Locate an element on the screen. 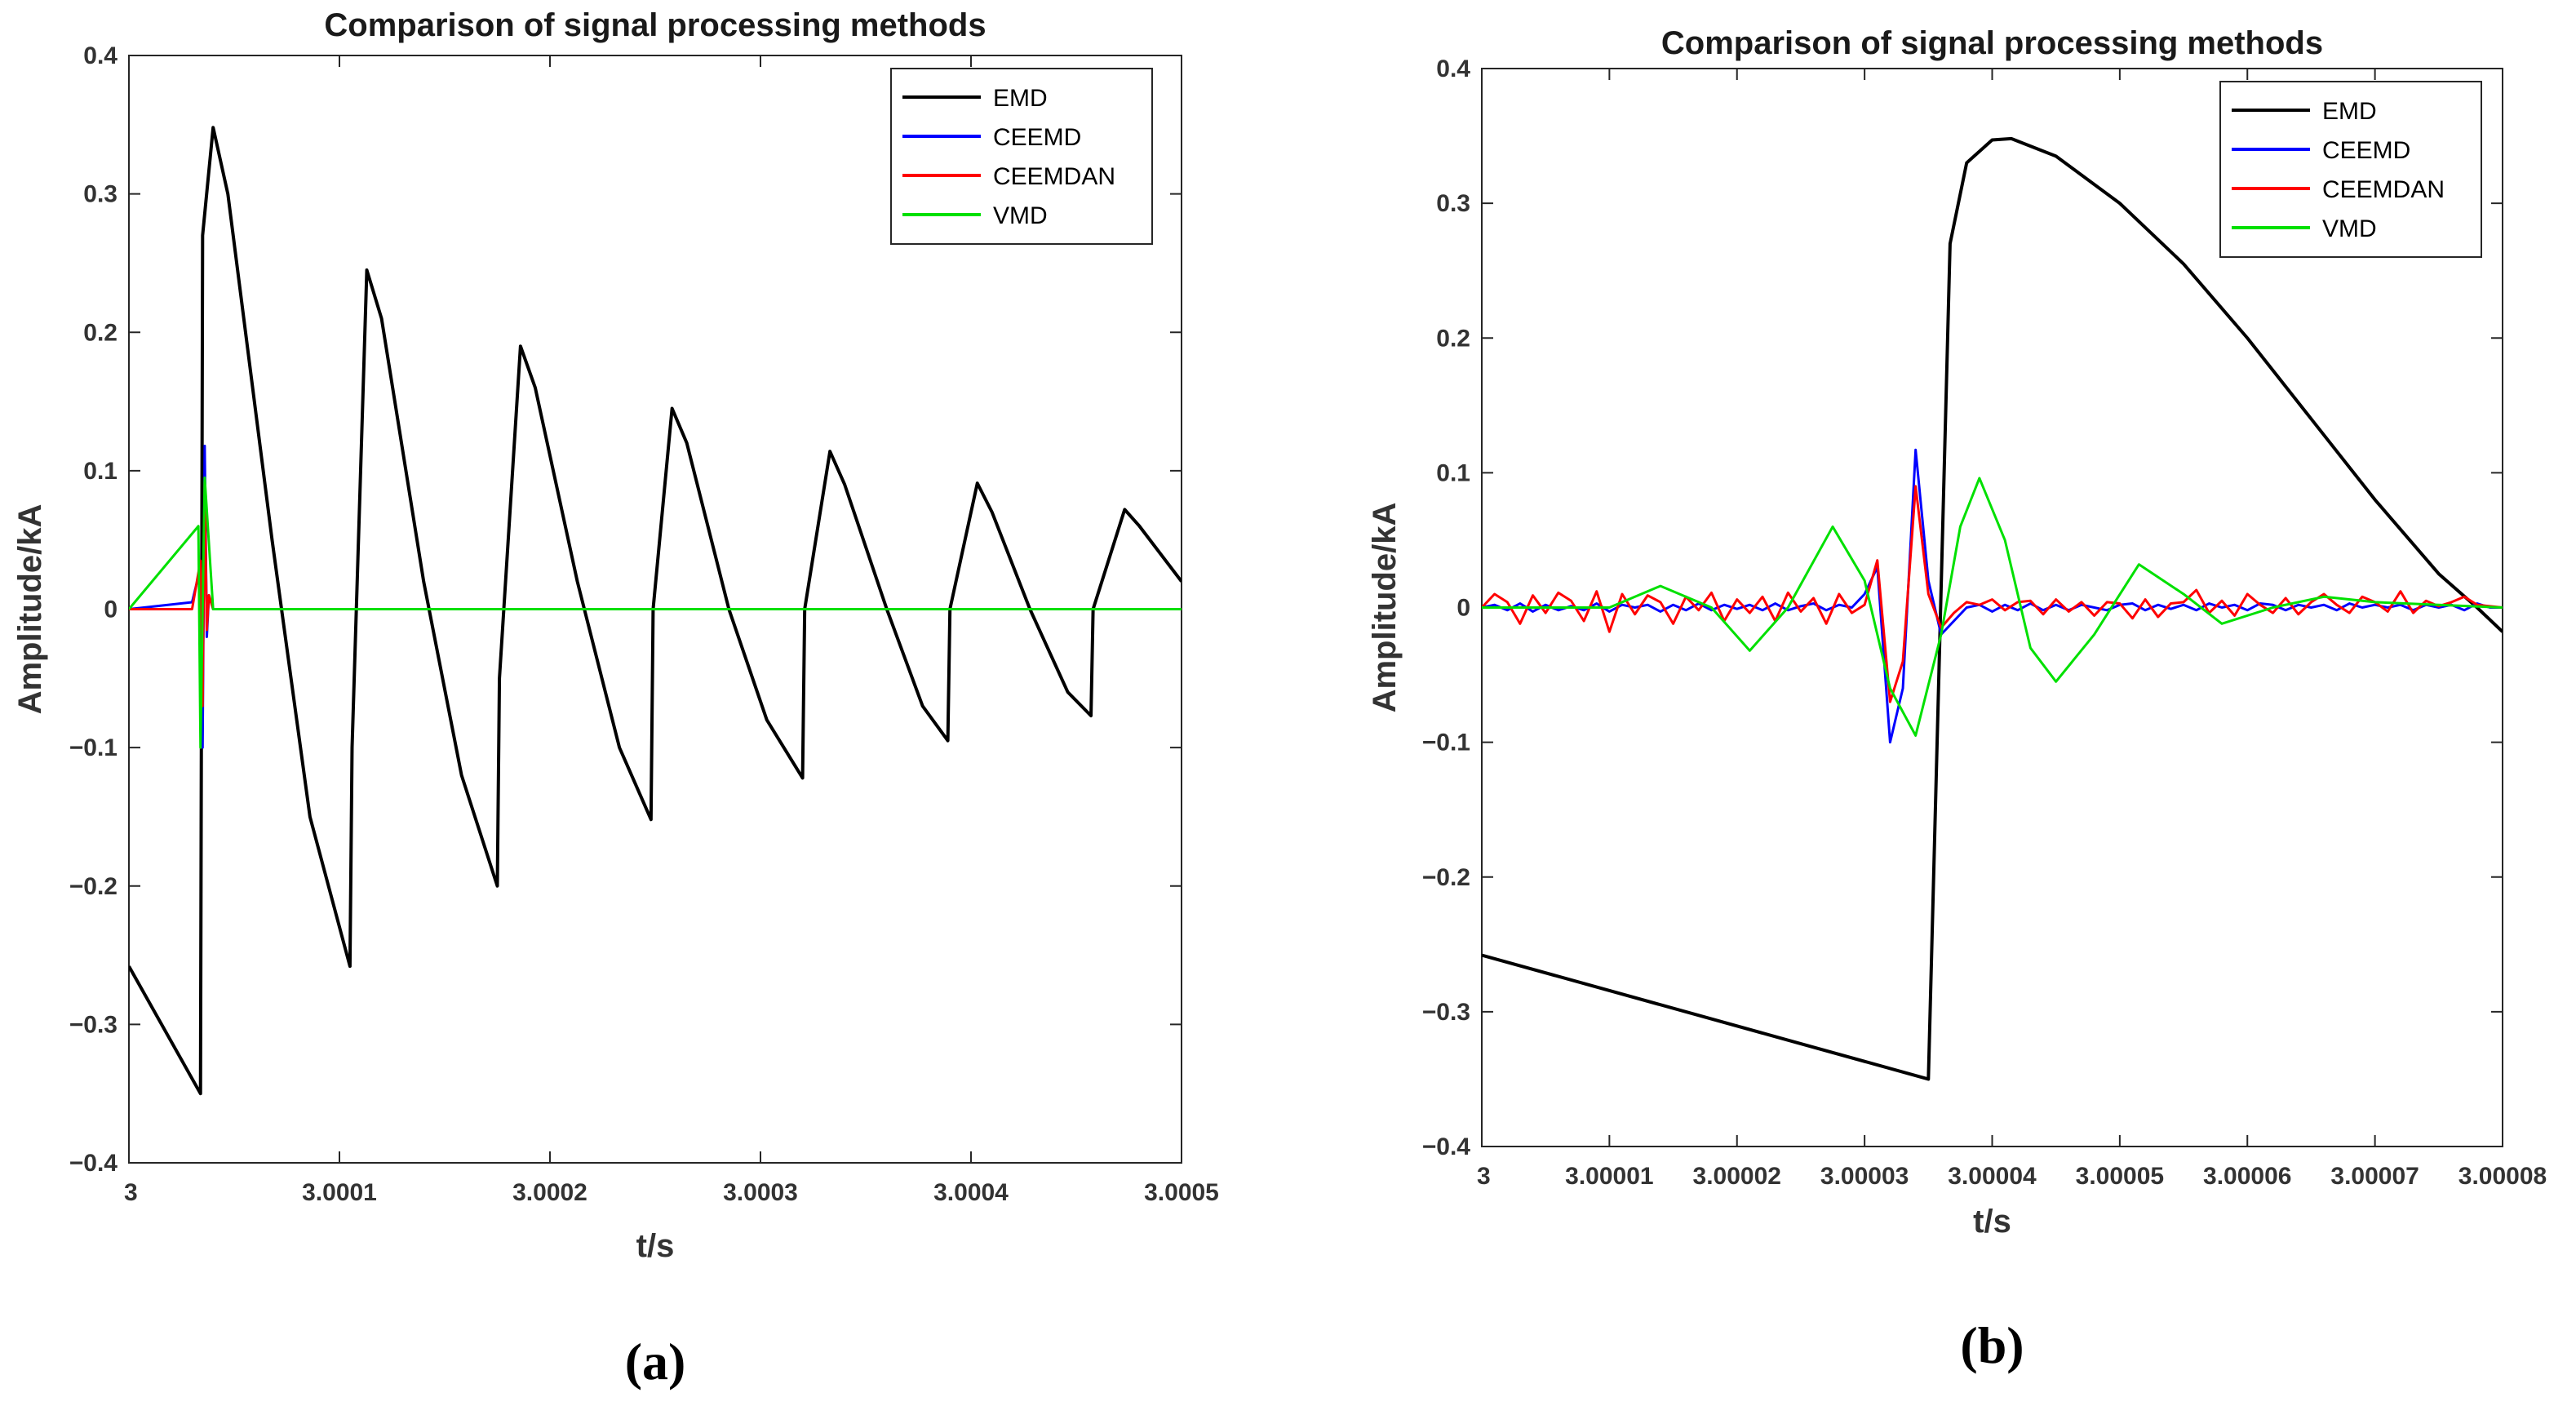 The width and height of the screenshot is (2576, 1406). x-tick-label: 3.0004 is located at coordinates (971, 1192).